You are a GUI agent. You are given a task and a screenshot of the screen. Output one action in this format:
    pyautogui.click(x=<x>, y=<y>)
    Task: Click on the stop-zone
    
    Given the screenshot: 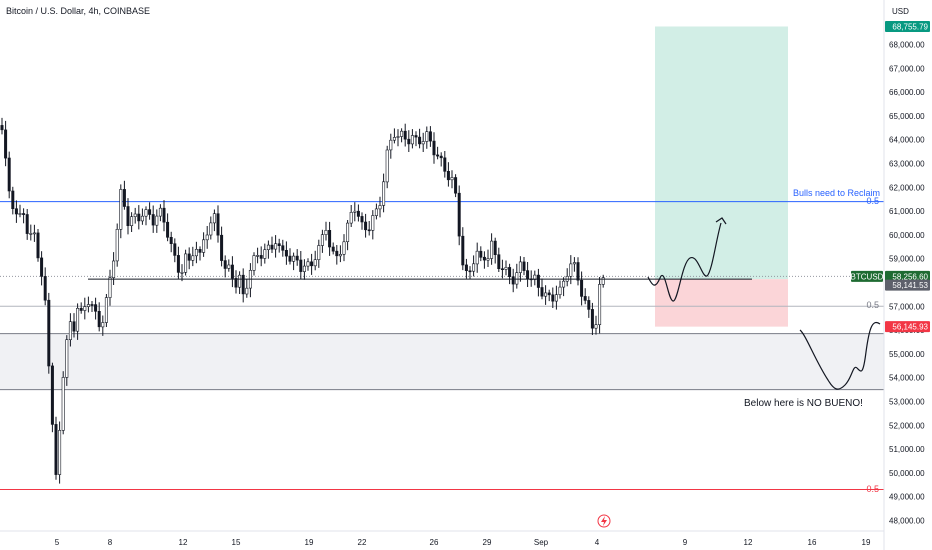 What is the action you would take?
    pyautogui.click(x=721, y=303)
    